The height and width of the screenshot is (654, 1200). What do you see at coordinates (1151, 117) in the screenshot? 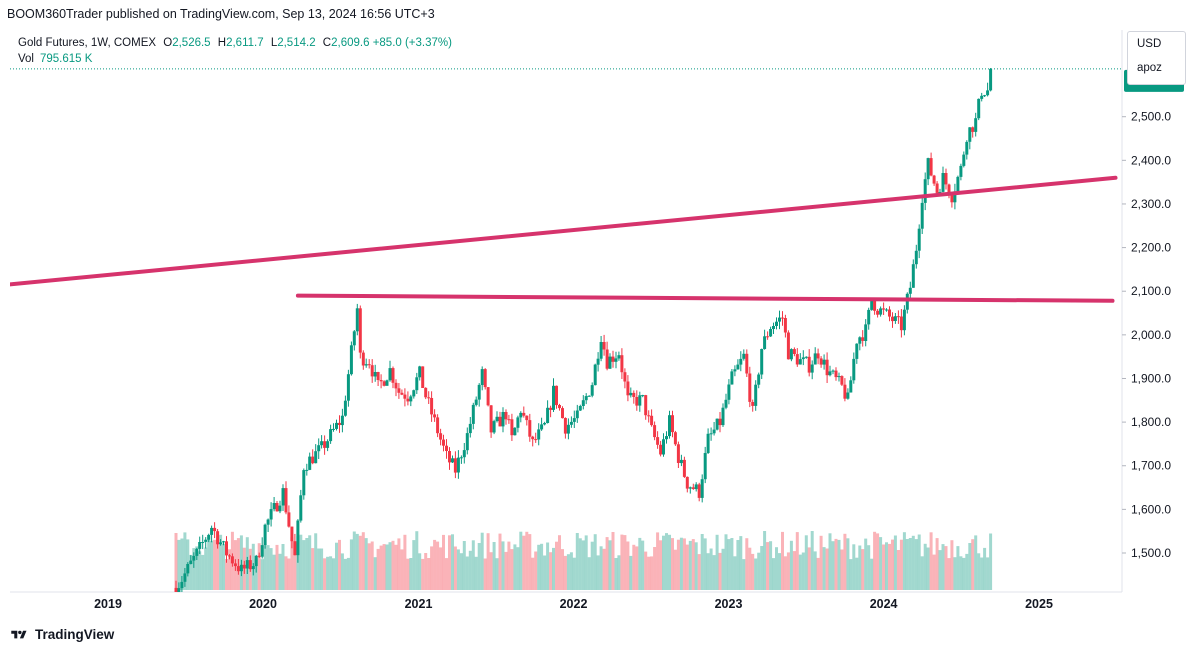
I see `y-tick-label: 2,500.0` at bounding box center [1151, 117].